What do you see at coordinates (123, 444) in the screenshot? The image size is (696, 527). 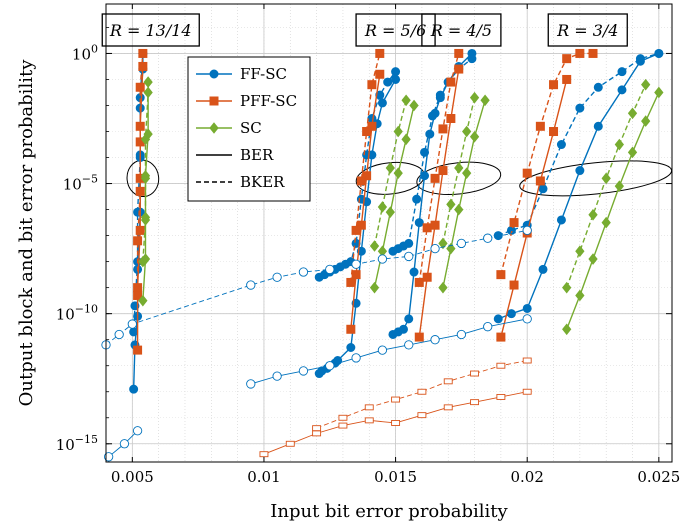 I see `series-ff-sc-berestimate` at bounding box center [123, 444].